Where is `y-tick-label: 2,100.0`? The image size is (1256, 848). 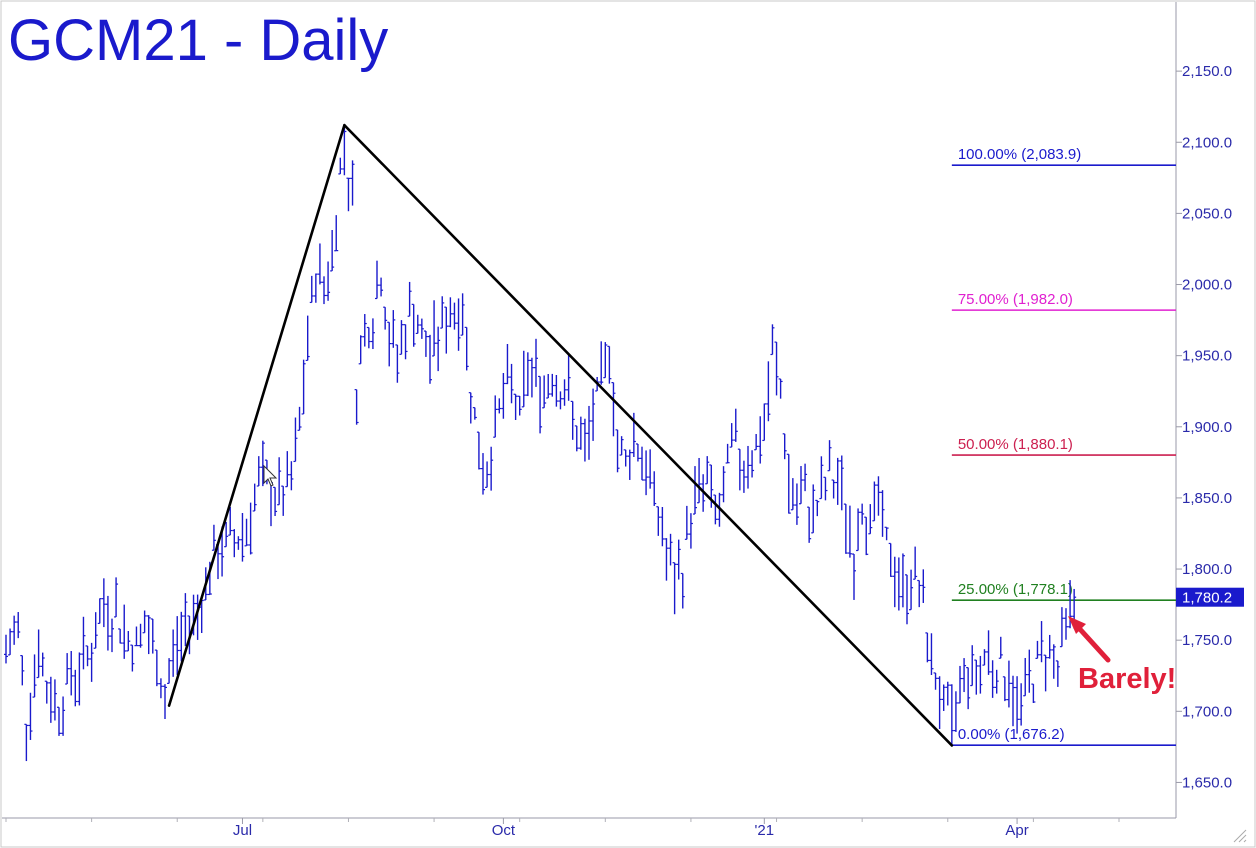 y-tick-label: 2,100.0 is located at coordinates (1207, 142).